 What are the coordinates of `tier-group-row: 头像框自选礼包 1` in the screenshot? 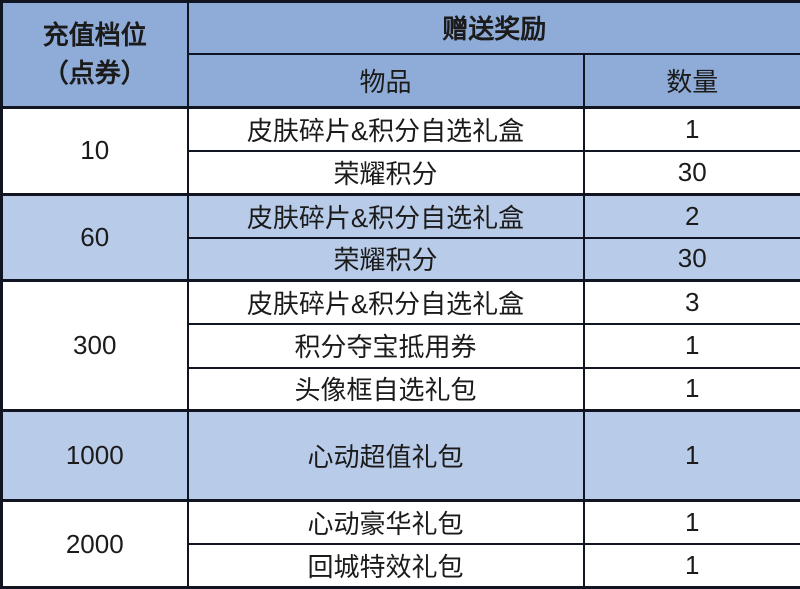 It's located at (401, 389).